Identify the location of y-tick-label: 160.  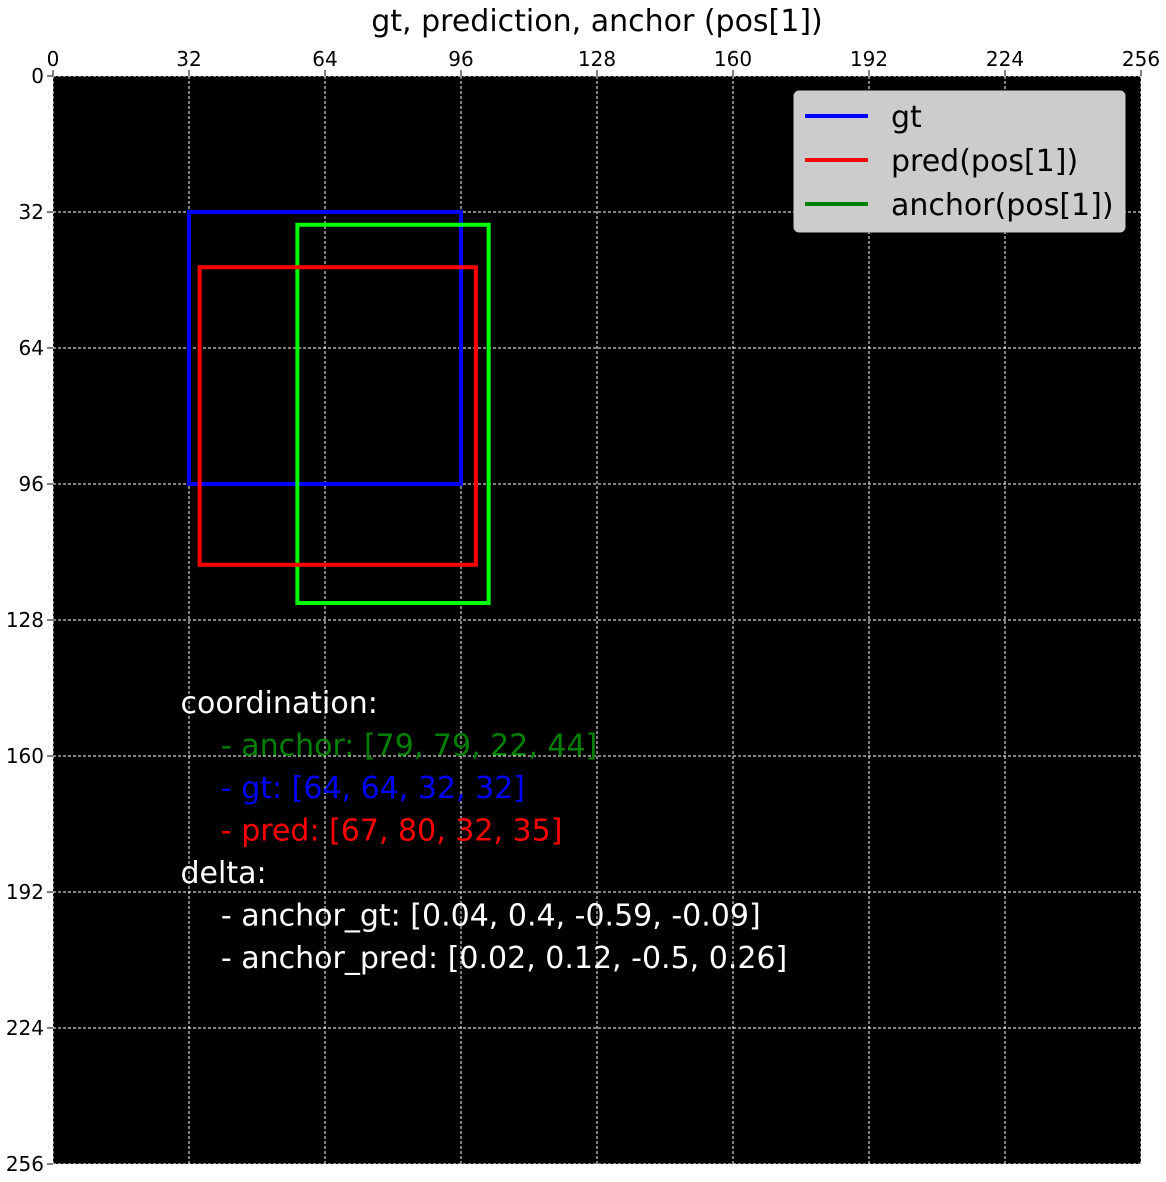
(25, 756).